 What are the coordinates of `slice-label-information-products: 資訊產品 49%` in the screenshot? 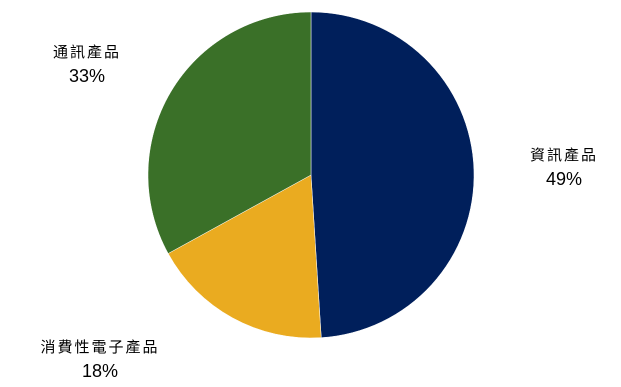 It's located at (564, 168).